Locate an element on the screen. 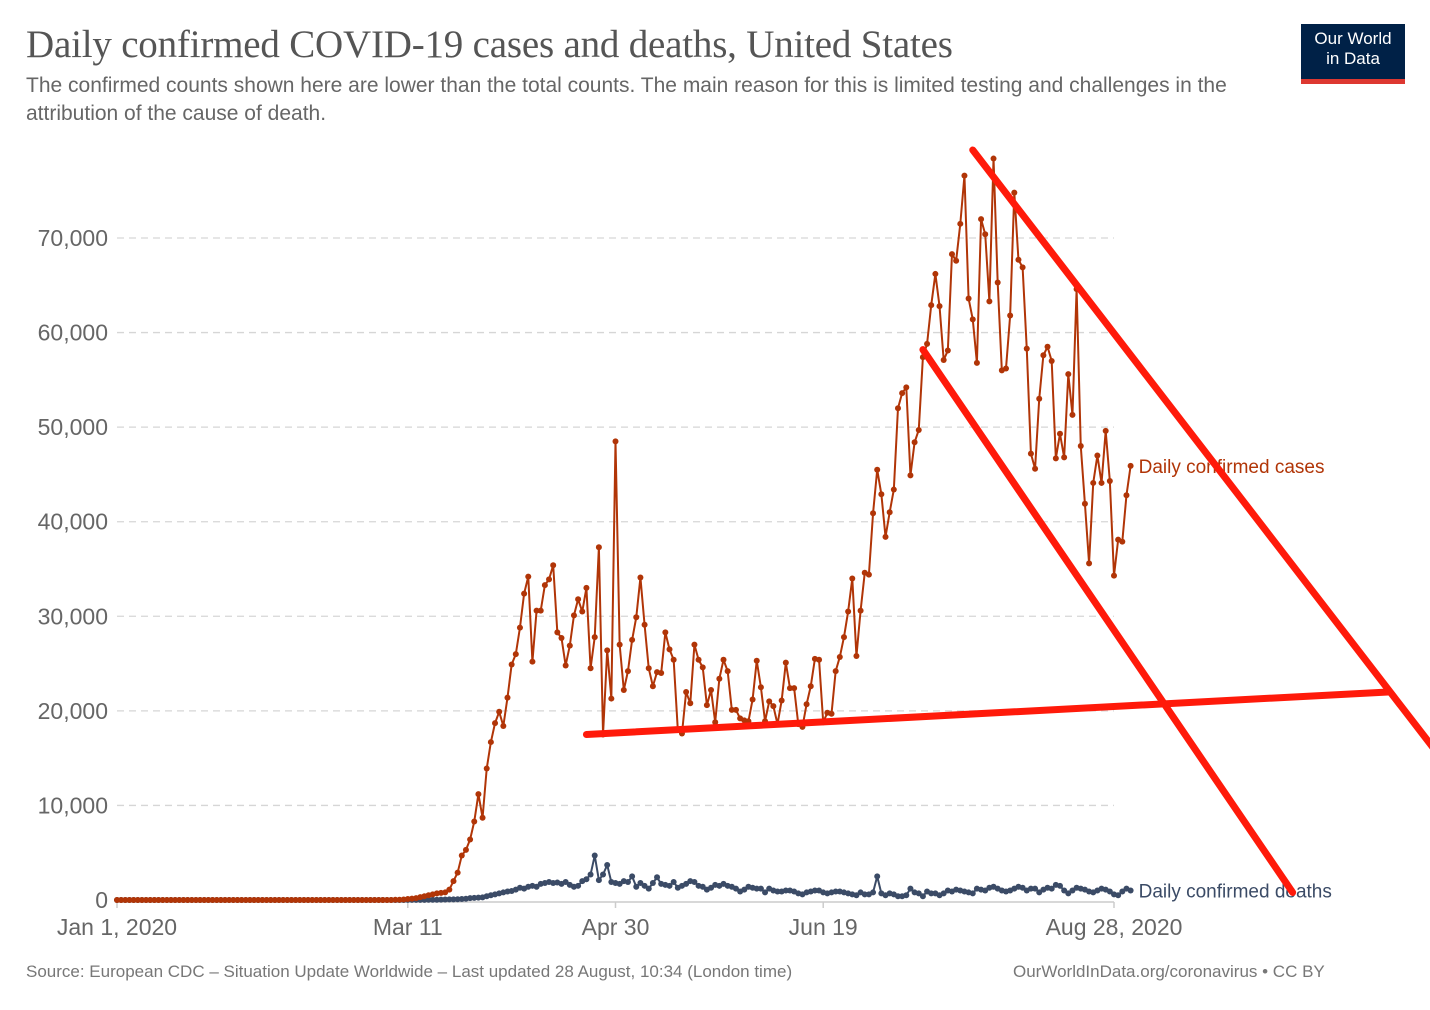 The width and height of the screenshot is (1430, 1010). owid-logo: Our World in Data is located at coordinates (1353, 54).